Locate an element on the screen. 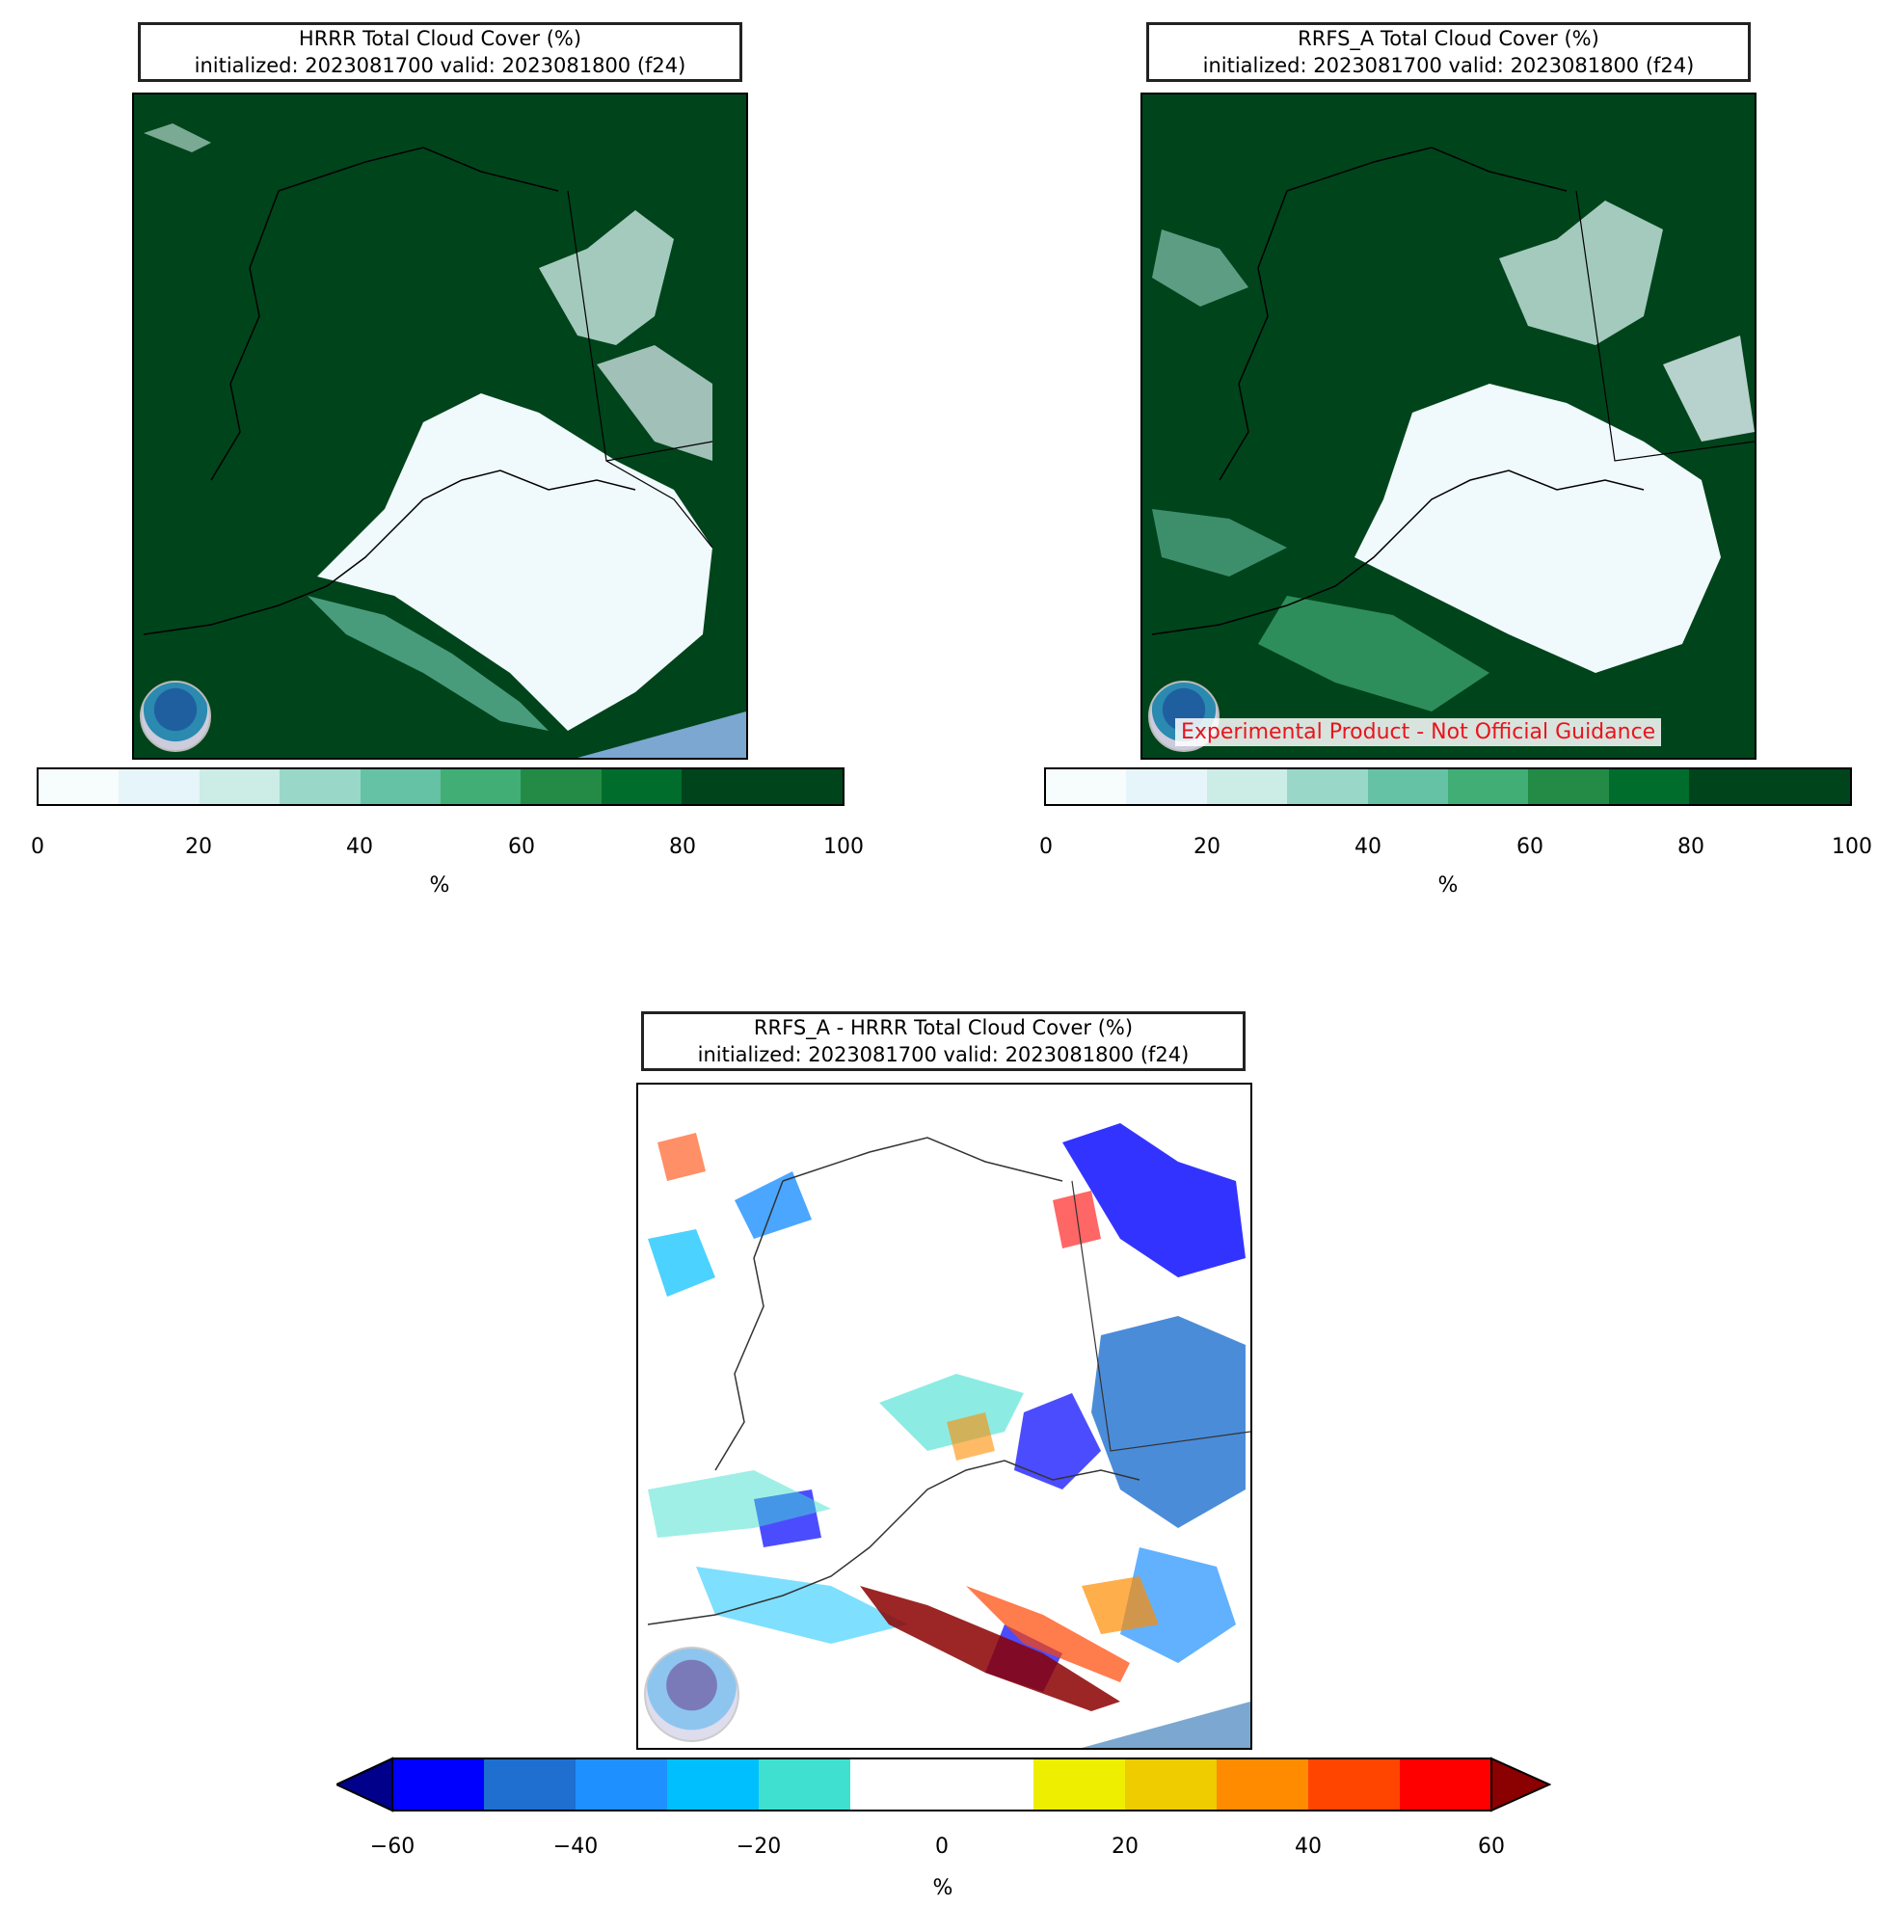  diff-title-line1: RRFS_A - HRRR Total Cloud Cover (%) is located at coordinates (943, 1028).